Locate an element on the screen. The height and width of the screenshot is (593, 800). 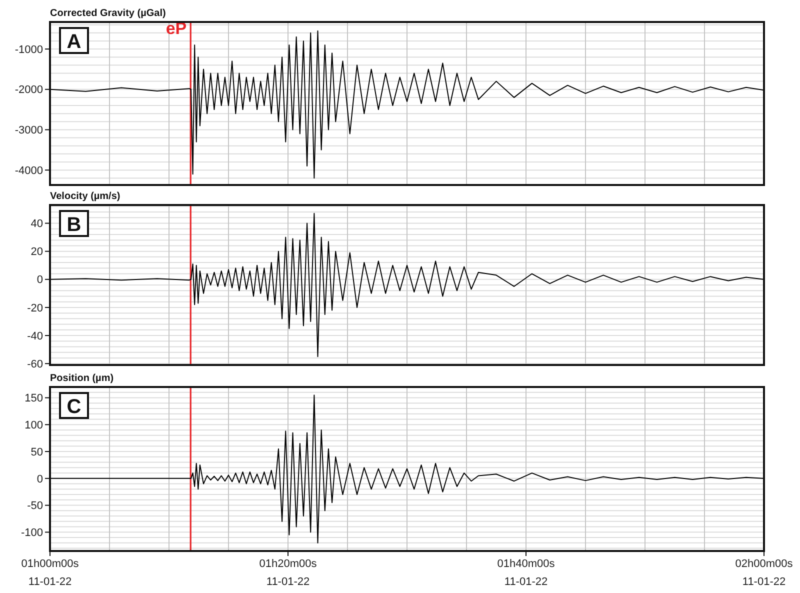
x-tick-label: 01h40m00s 11-01-22 is located at coordinates (526, 573).